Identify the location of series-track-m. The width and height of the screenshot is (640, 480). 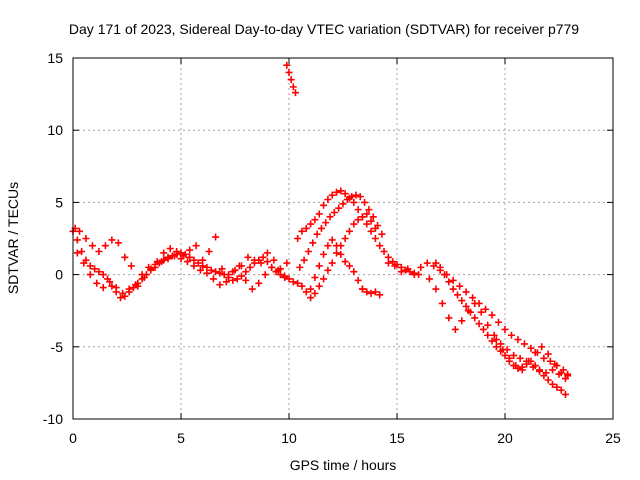
(532, 358).